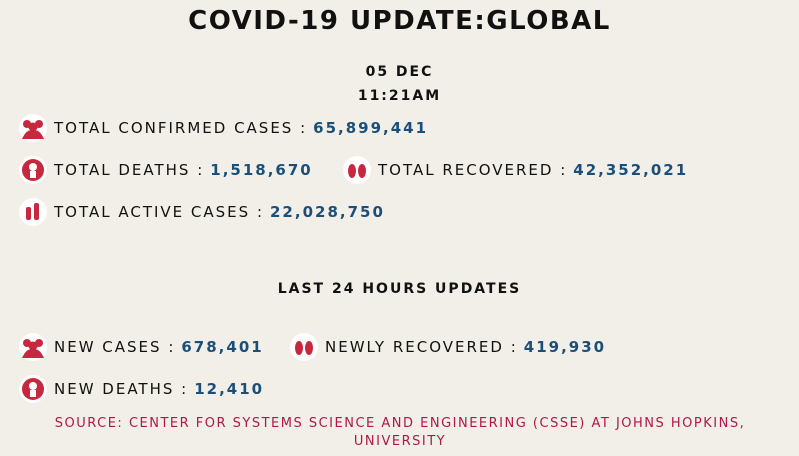 Image resolution: width=799 pixels, height=456 pixels. I want to click on stat-value: 678,401, so click(222, 347).